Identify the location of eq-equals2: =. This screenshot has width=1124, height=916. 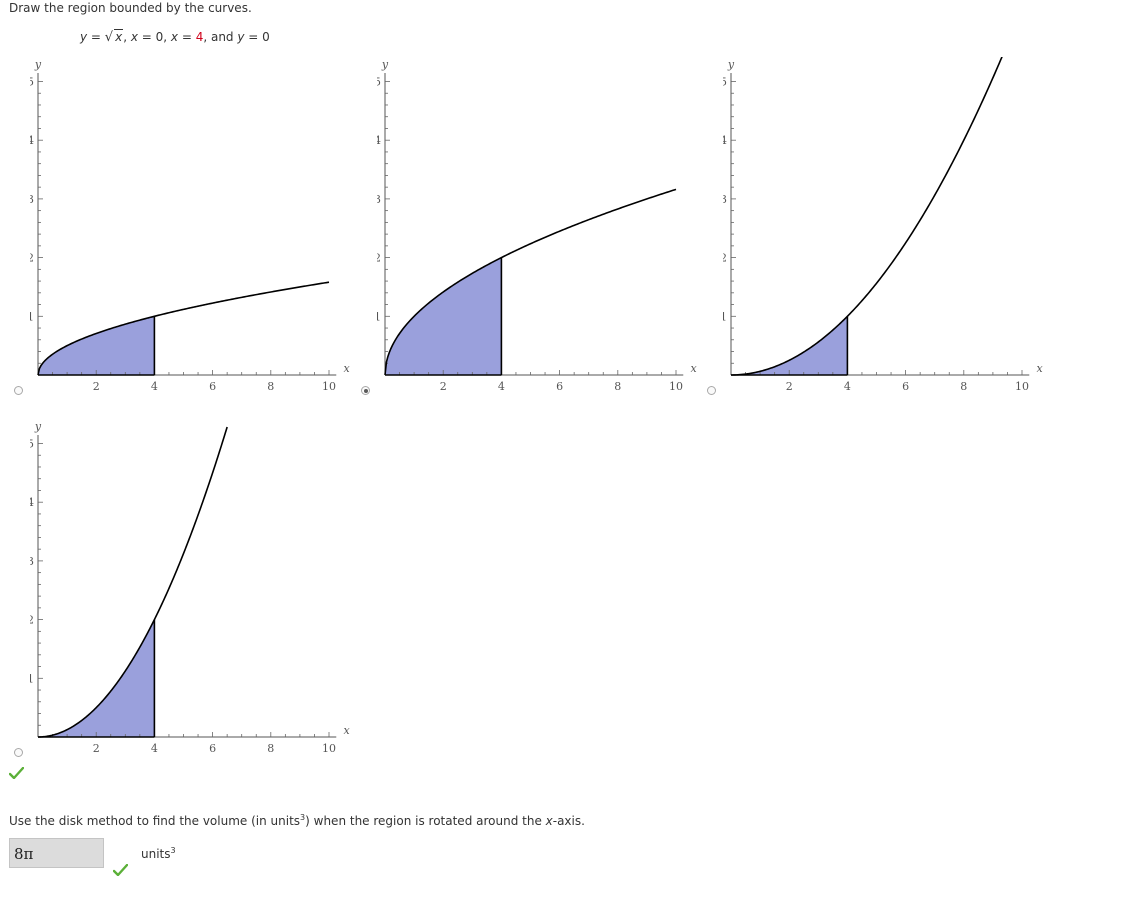
(187, 37).